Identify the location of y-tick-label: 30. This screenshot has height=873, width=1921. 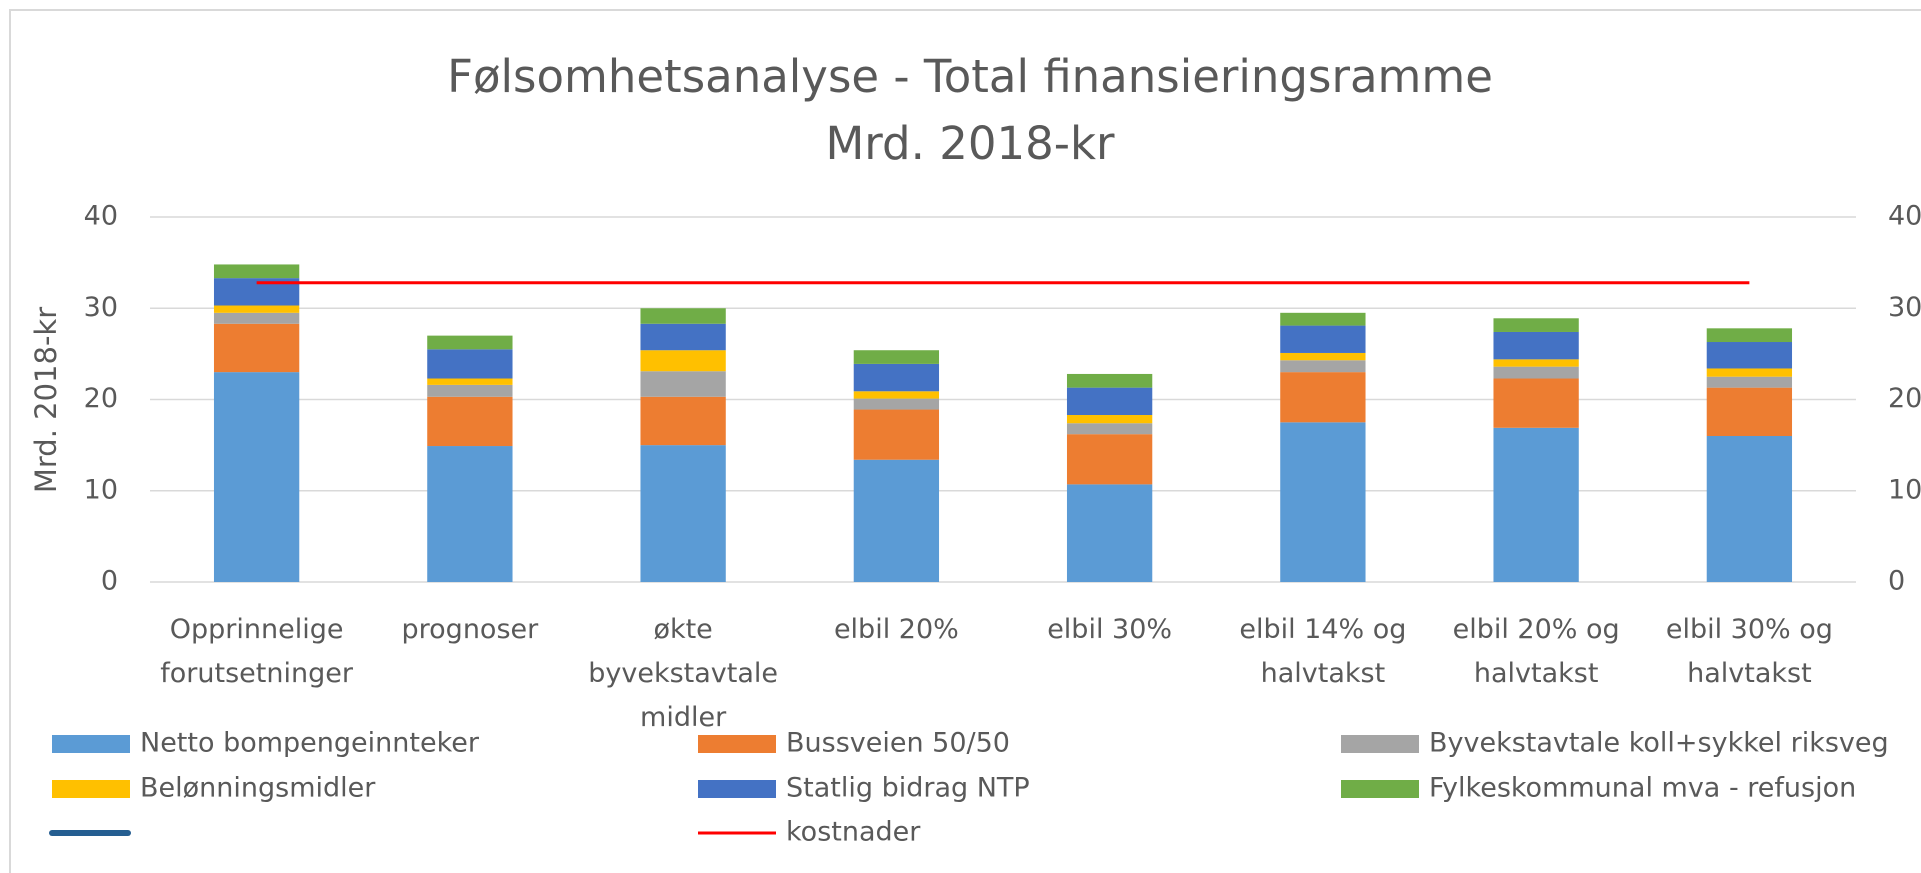
(101, 307).